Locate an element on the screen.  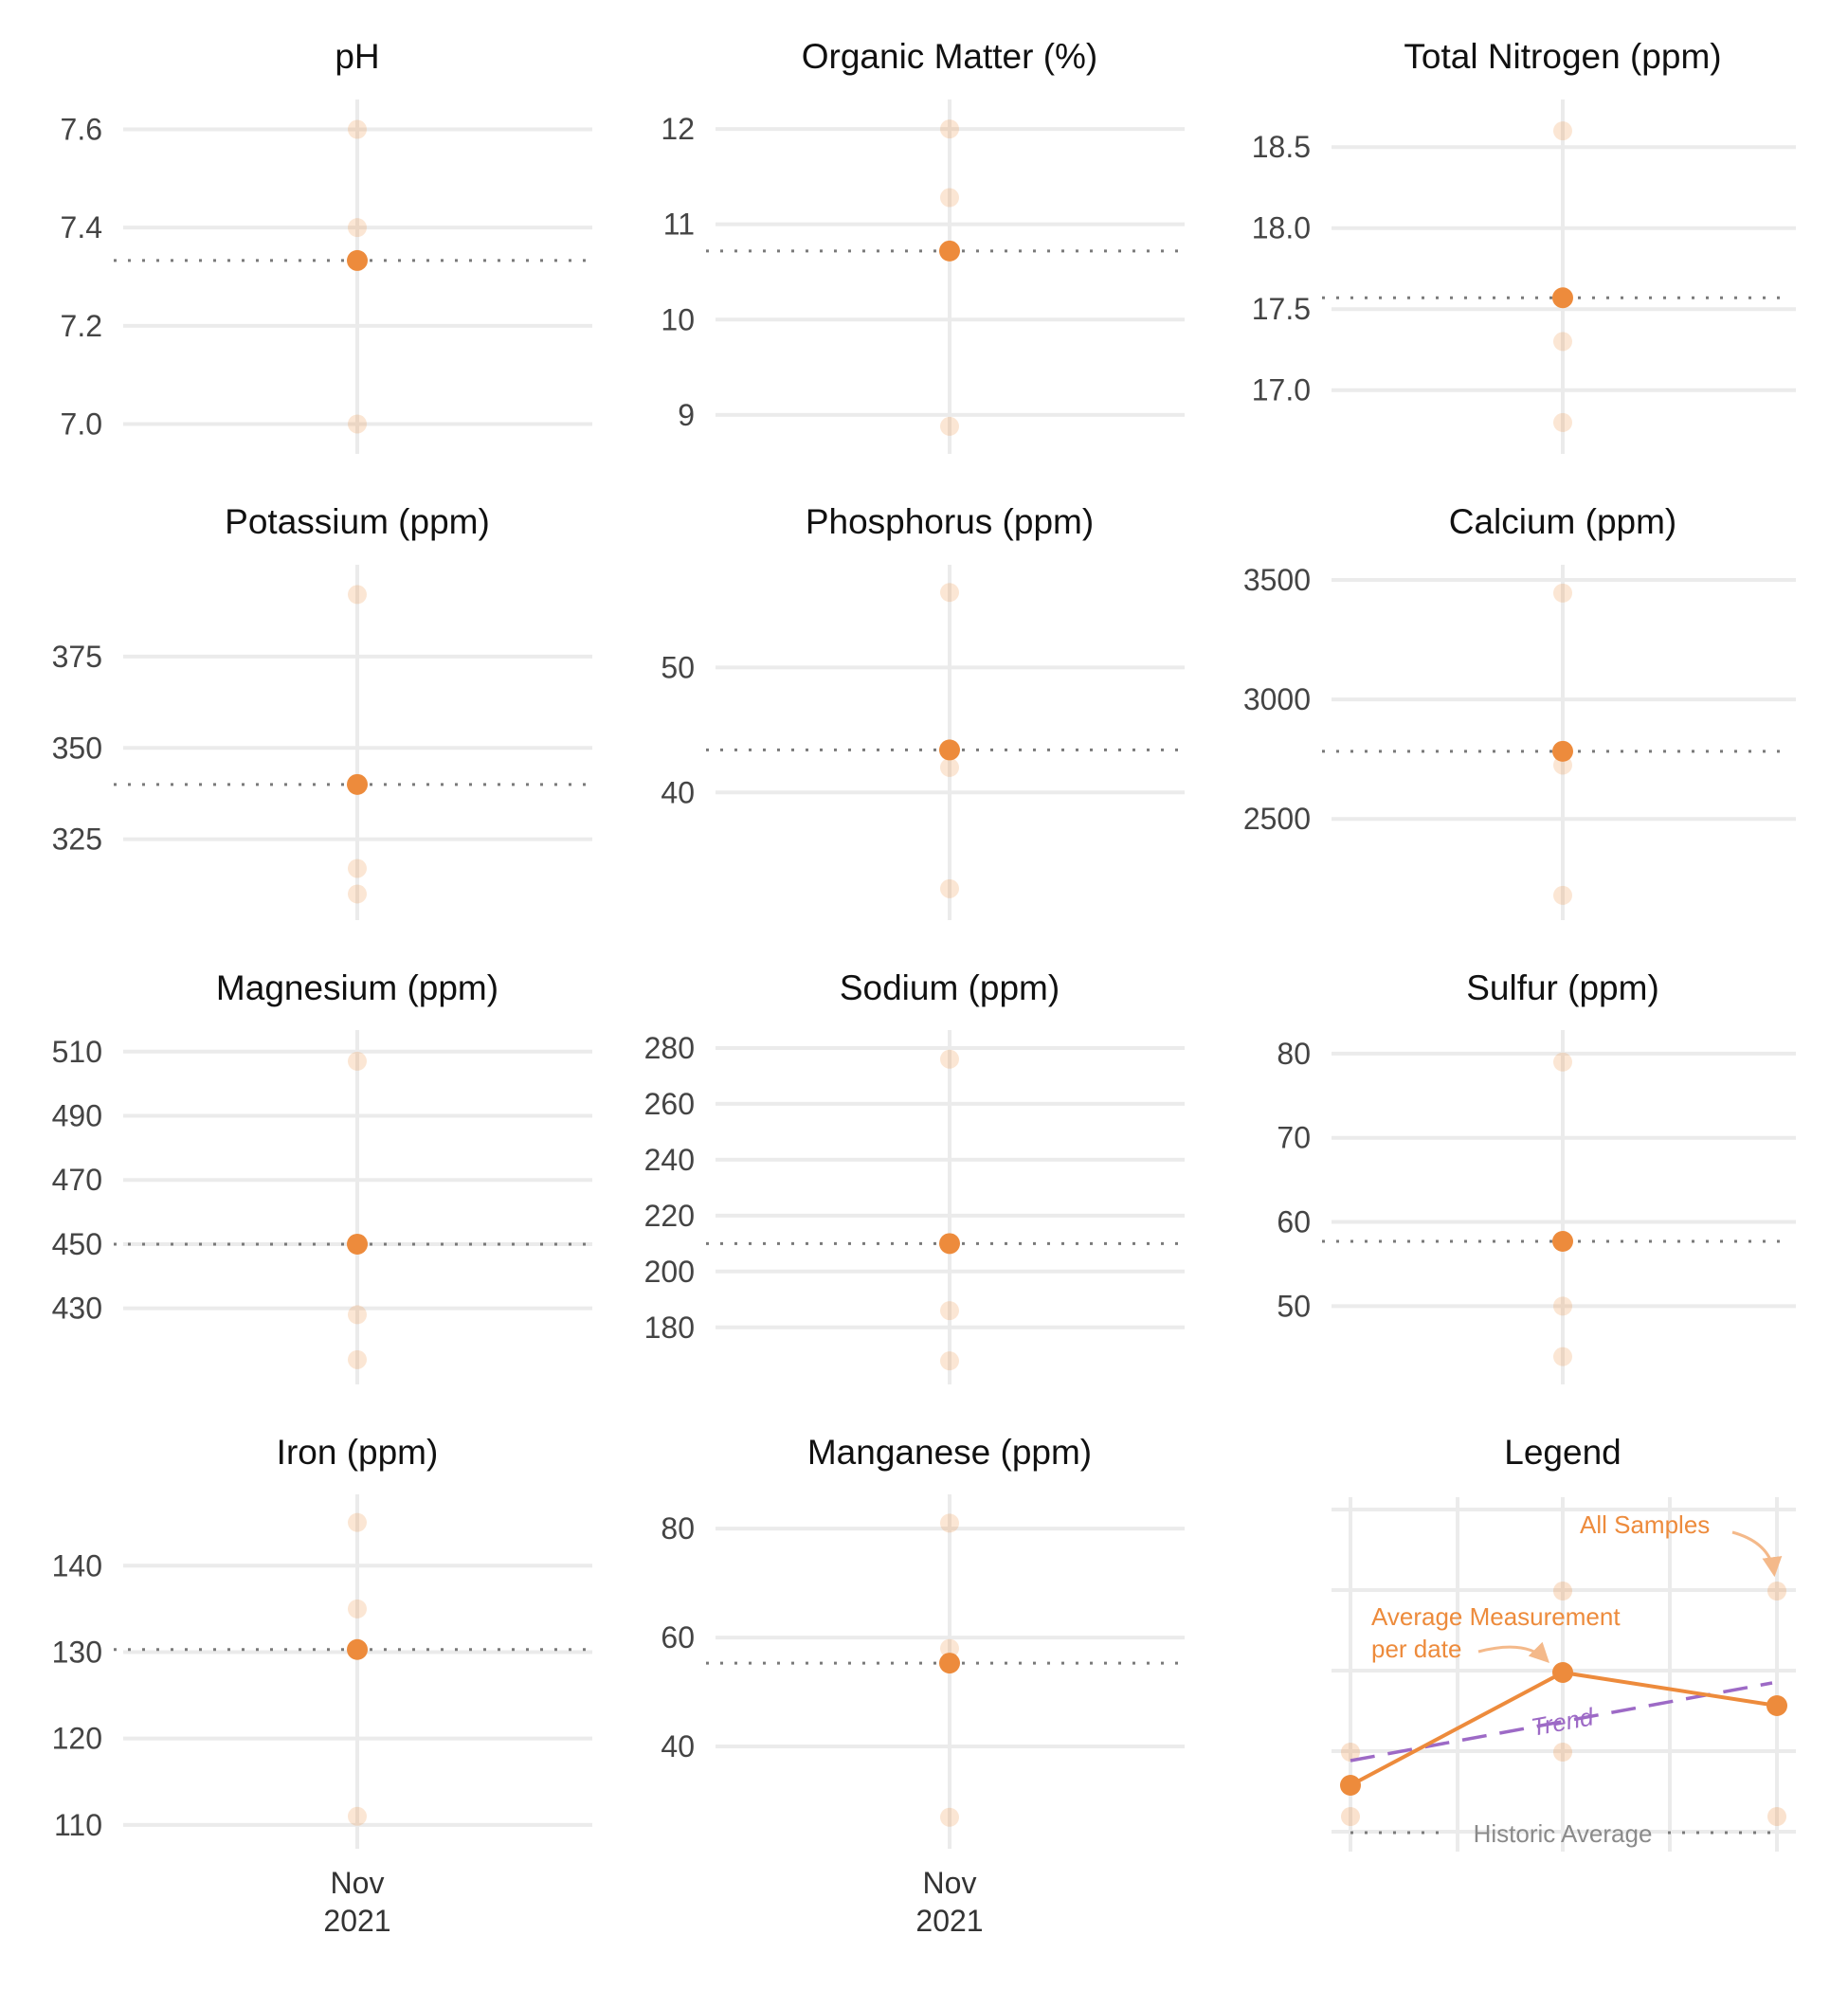
panel-4: Potassium (ppm) 325 350 375 is located at coordinates (322, 711).